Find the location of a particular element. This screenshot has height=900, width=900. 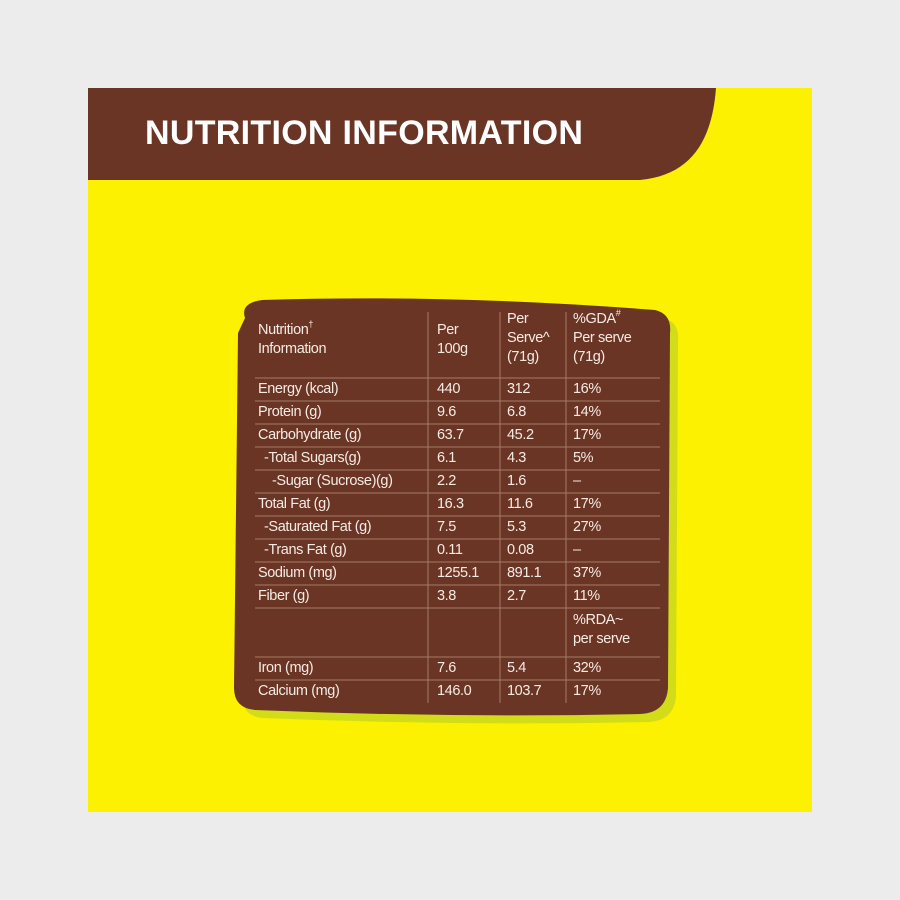

nutrient-value: 11% is located at coordinates (586, 596).